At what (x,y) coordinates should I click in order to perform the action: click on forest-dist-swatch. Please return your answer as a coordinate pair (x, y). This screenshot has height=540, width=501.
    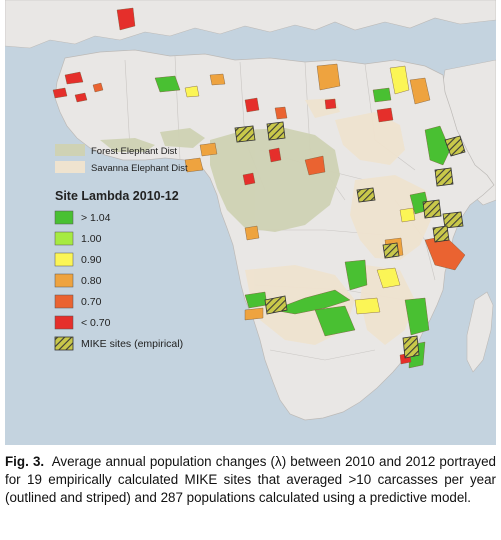
    Looking at the image, I should click on (70, 150).